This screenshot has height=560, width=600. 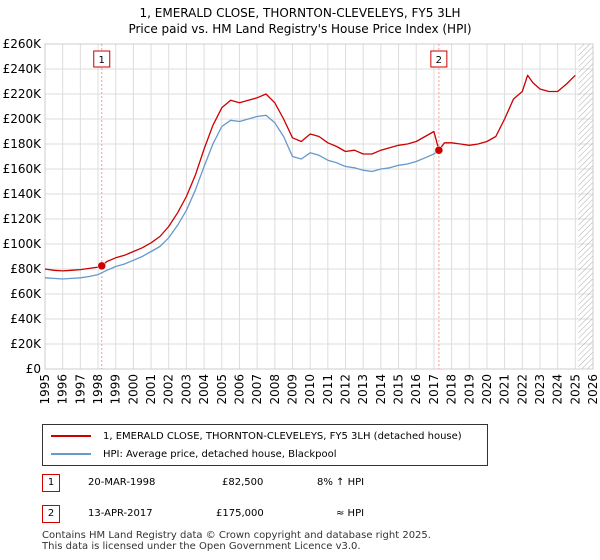 What do you see at coordinates (416, 389) in the screenshot?
I see `x-tick-label: 2016` at bounding box center [416, 389].